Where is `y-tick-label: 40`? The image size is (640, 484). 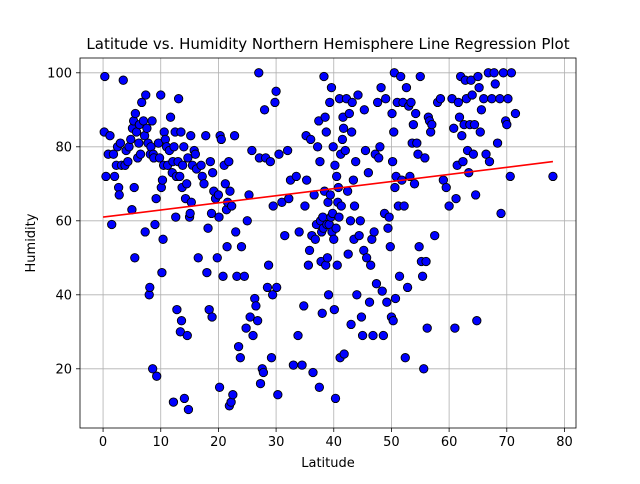
y-tick-label: 40 is located at coordinates (63, 295).